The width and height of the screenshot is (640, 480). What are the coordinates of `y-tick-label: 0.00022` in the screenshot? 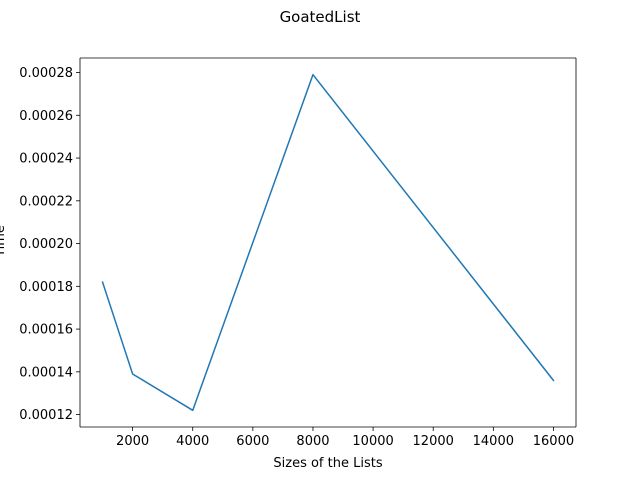 It's located at (46, 201).